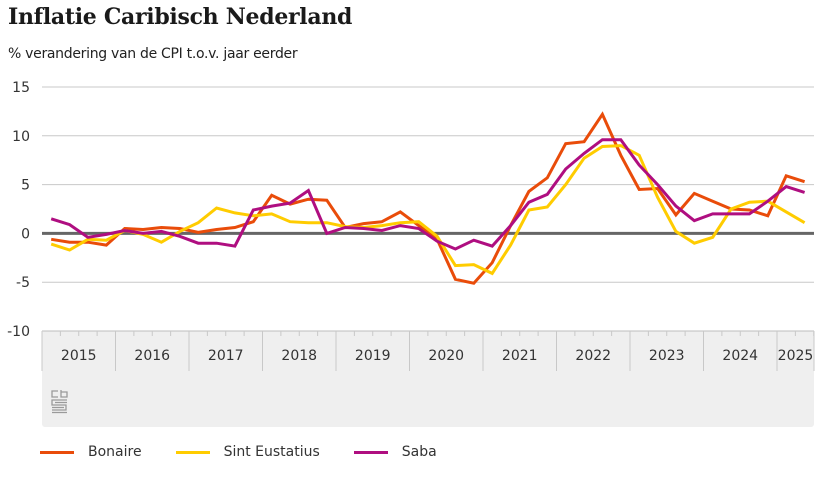 Image resolution: width=821 pixels, height=495 pixels. I want to click on legend-item: Saba, so click(395, 452).